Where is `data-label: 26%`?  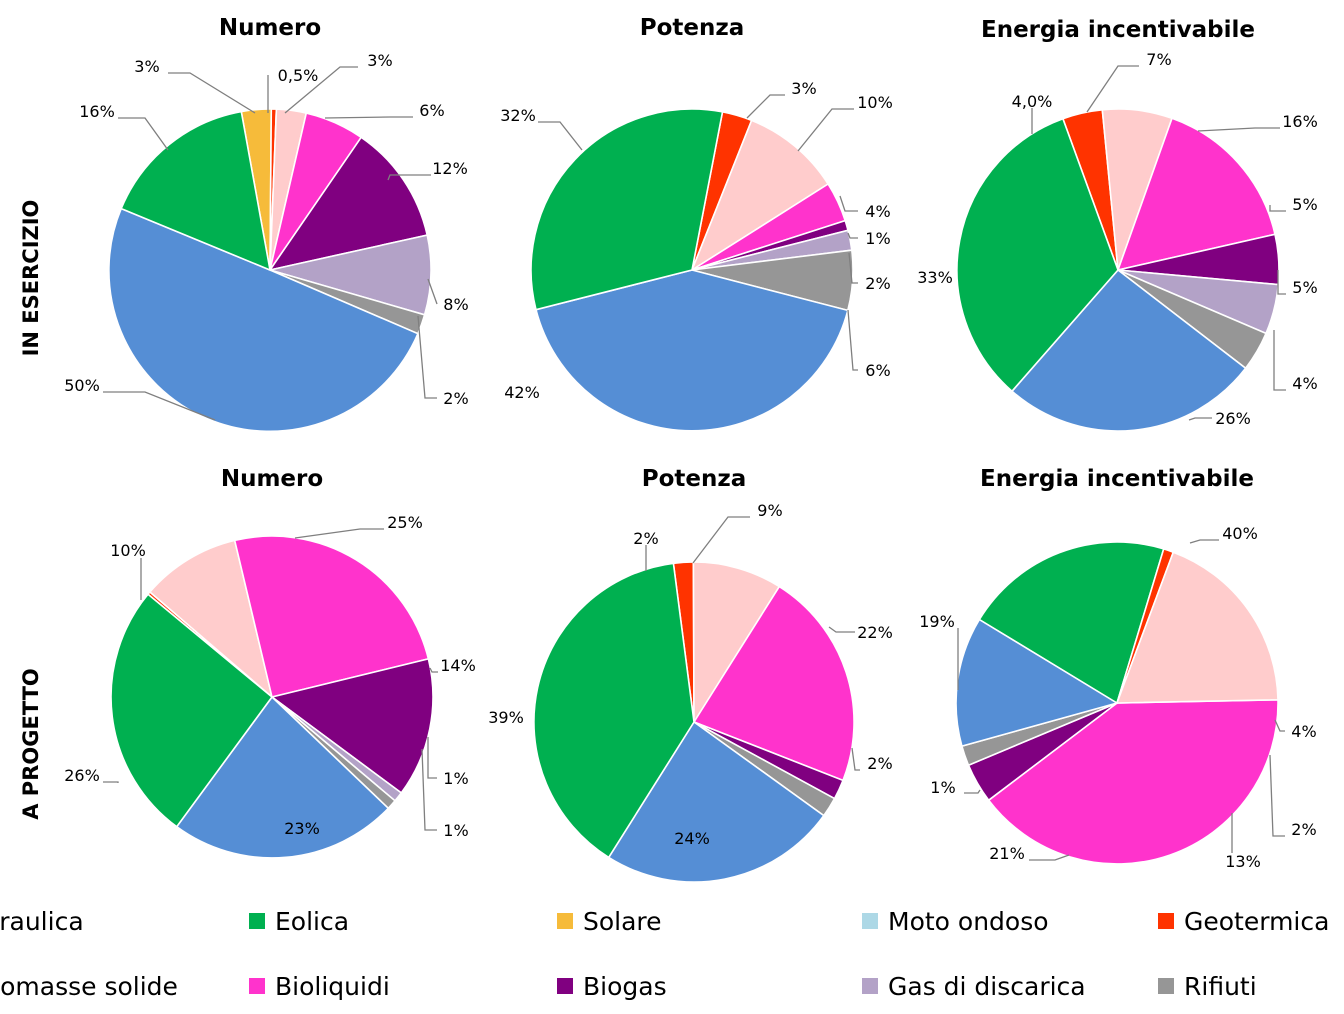 data-label: 26% is located at coordinates (1233, 418).